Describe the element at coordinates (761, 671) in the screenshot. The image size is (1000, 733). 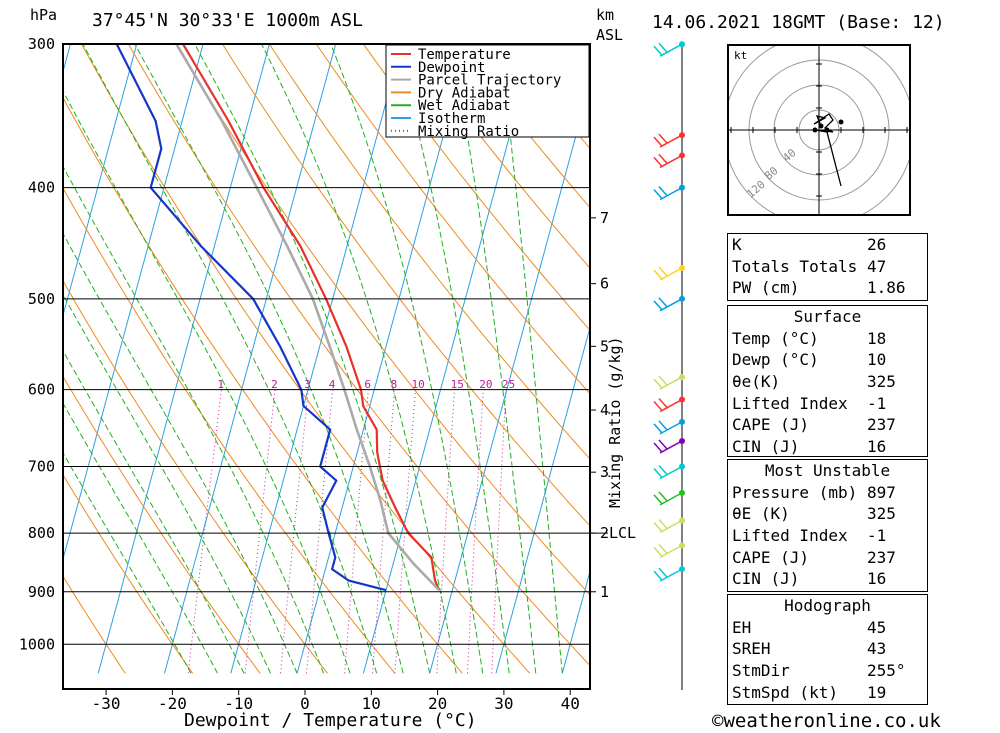
I see `index-label: StmDir` at that location.